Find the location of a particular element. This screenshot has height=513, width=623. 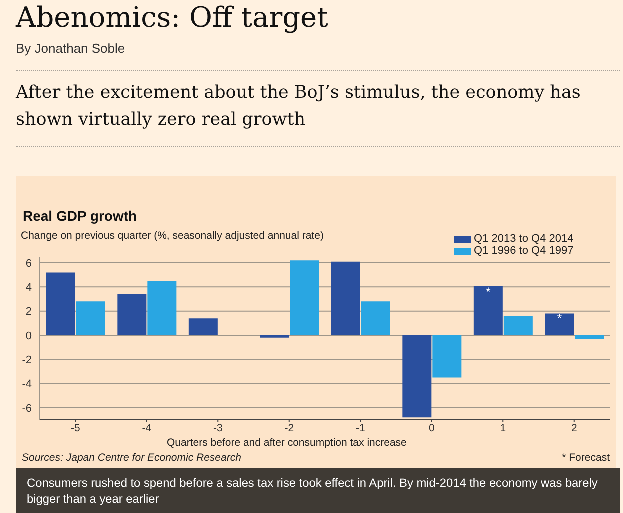

y-tick-label: -4 is located at coordinates (27, 384).